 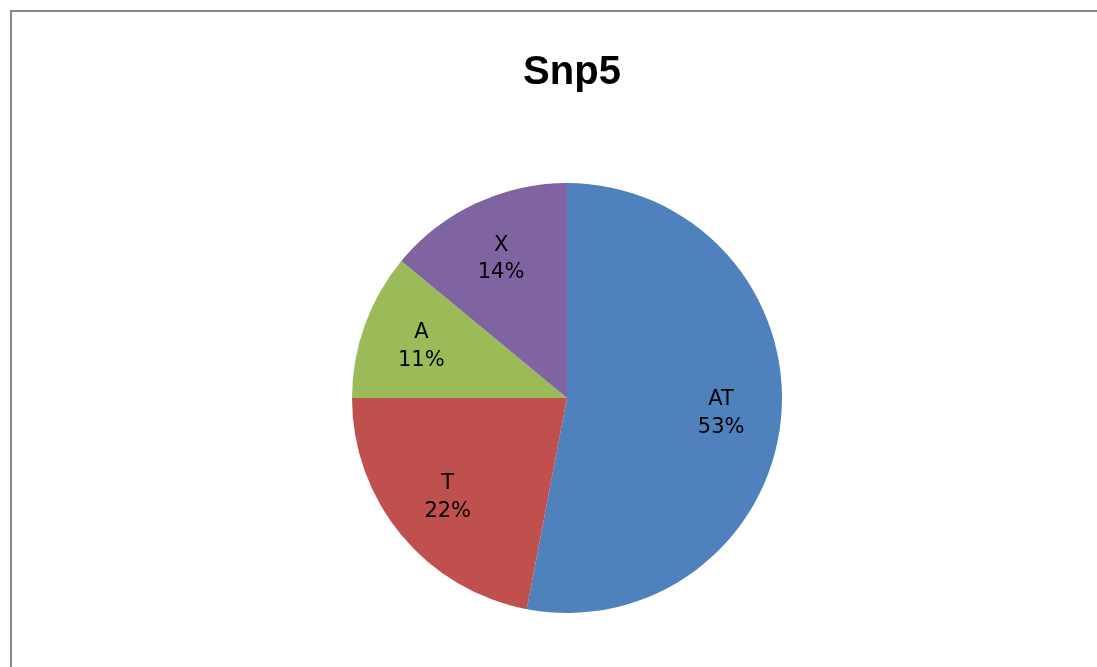 I want to click on slice-label: AT, so click(x=721, y=398).